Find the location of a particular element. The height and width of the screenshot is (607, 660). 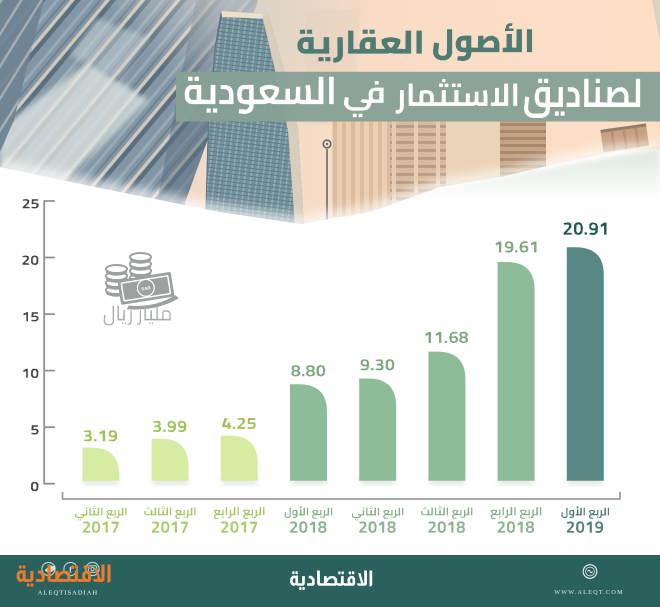

svg-text: WWW.ALEQT.COM is located at coordinates (589, 592).